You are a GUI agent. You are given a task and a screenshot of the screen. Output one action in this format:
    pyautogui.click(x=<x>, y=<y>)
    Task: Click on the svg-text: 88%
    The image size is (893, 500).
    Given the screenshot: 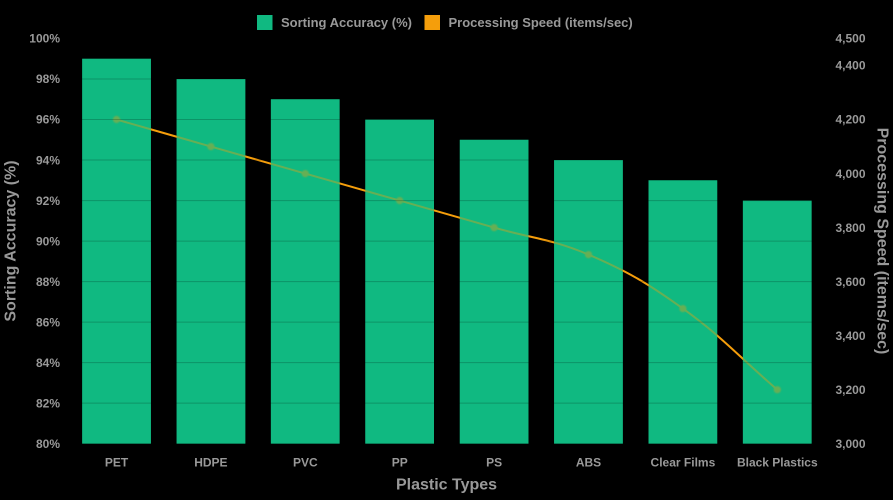 What is the action you would take?
    pyautogui.click(x=48, y=282)
    